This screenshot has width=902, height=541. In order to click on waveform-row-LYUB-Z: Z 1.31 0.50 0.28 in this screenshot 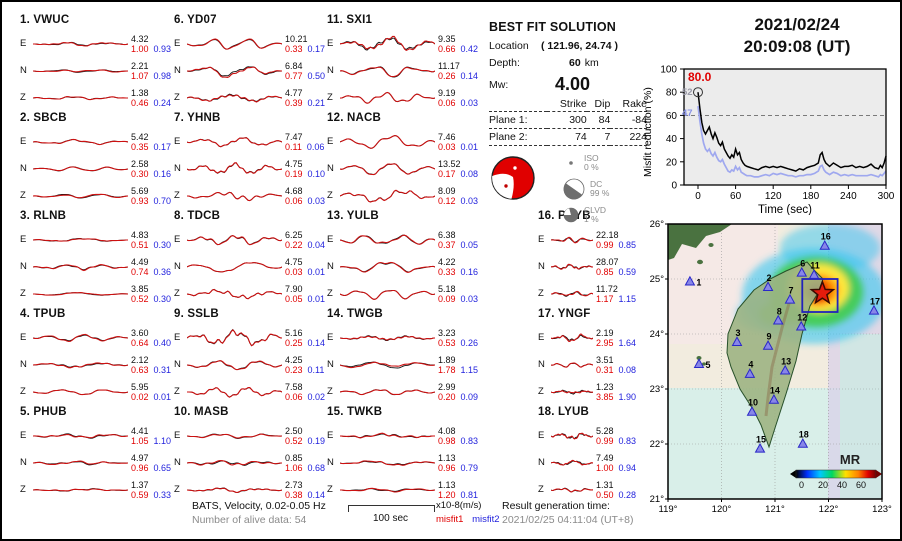, I will do `click(590, 489)`.